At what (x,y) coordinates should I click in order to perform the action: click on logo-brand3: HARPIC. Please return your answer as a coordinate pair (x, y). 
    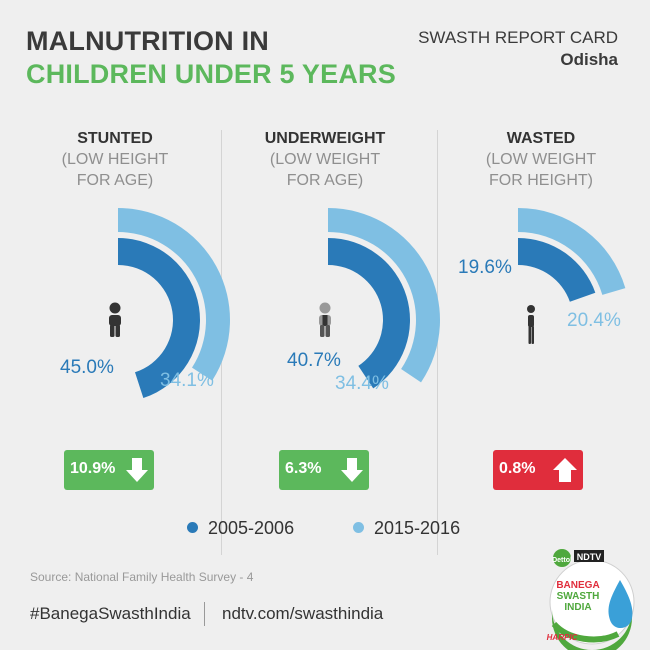
    Looking at the image, I should click on (562, 637).